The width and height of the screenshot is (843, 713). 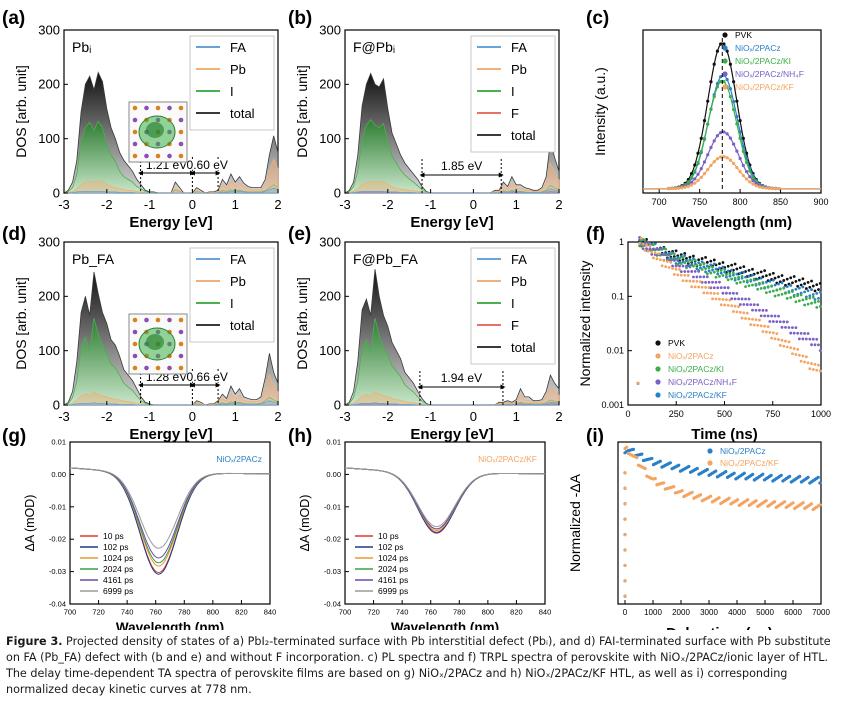 I want to click on y-tick-label: -0.02, so click(x=57, y=539).